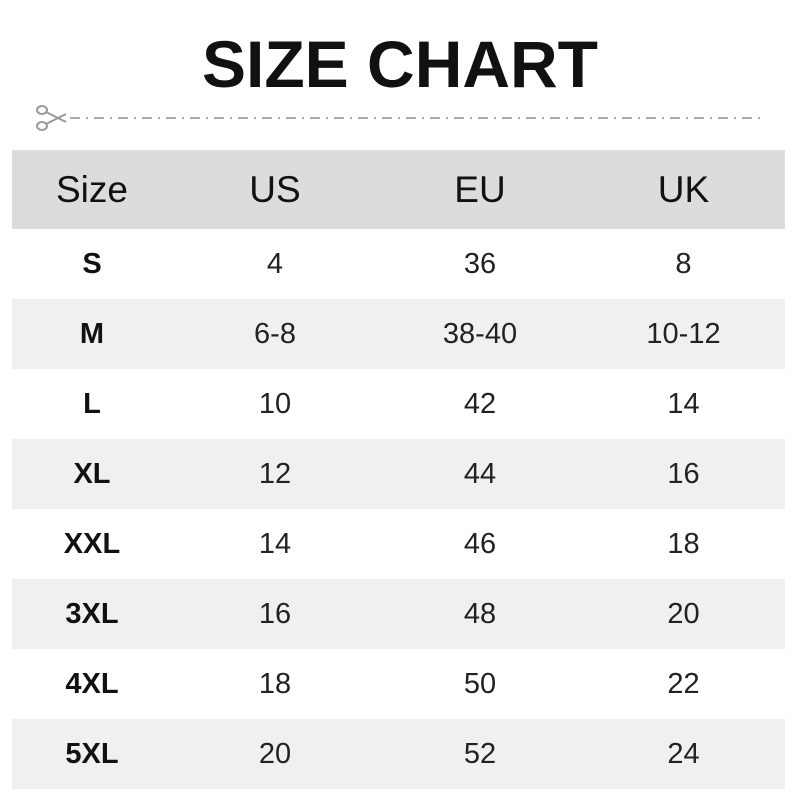 The image size is (800, 800). What do you see at coordinates (480, 189) in the screenshot?
I see `header-eu: EU` at bounding box center [480, 189].